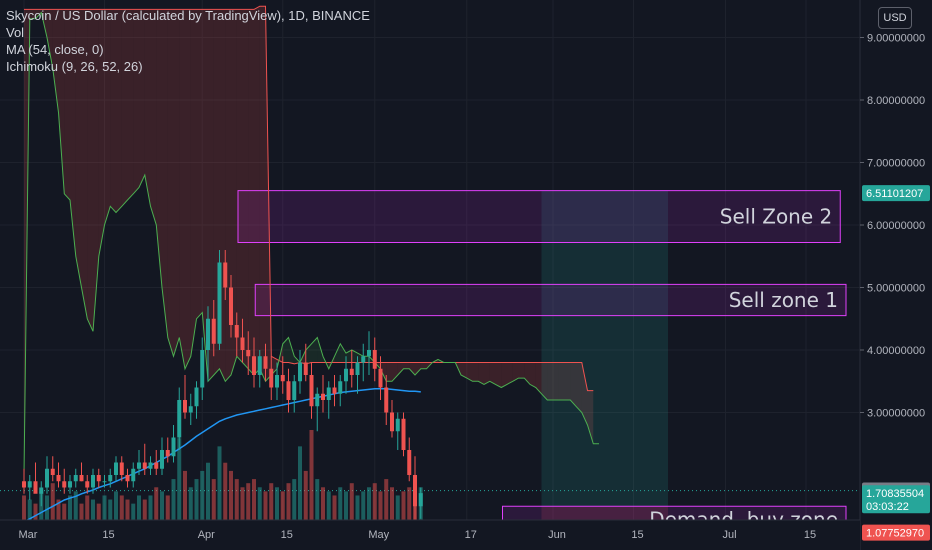 This screenshot has height=550, width=932. Describe the element at coordinates (74, 66) in the screenshot. I see `ichimoku-indicator-label: Ichimoku (9, 26, 52, 26)` at that location.